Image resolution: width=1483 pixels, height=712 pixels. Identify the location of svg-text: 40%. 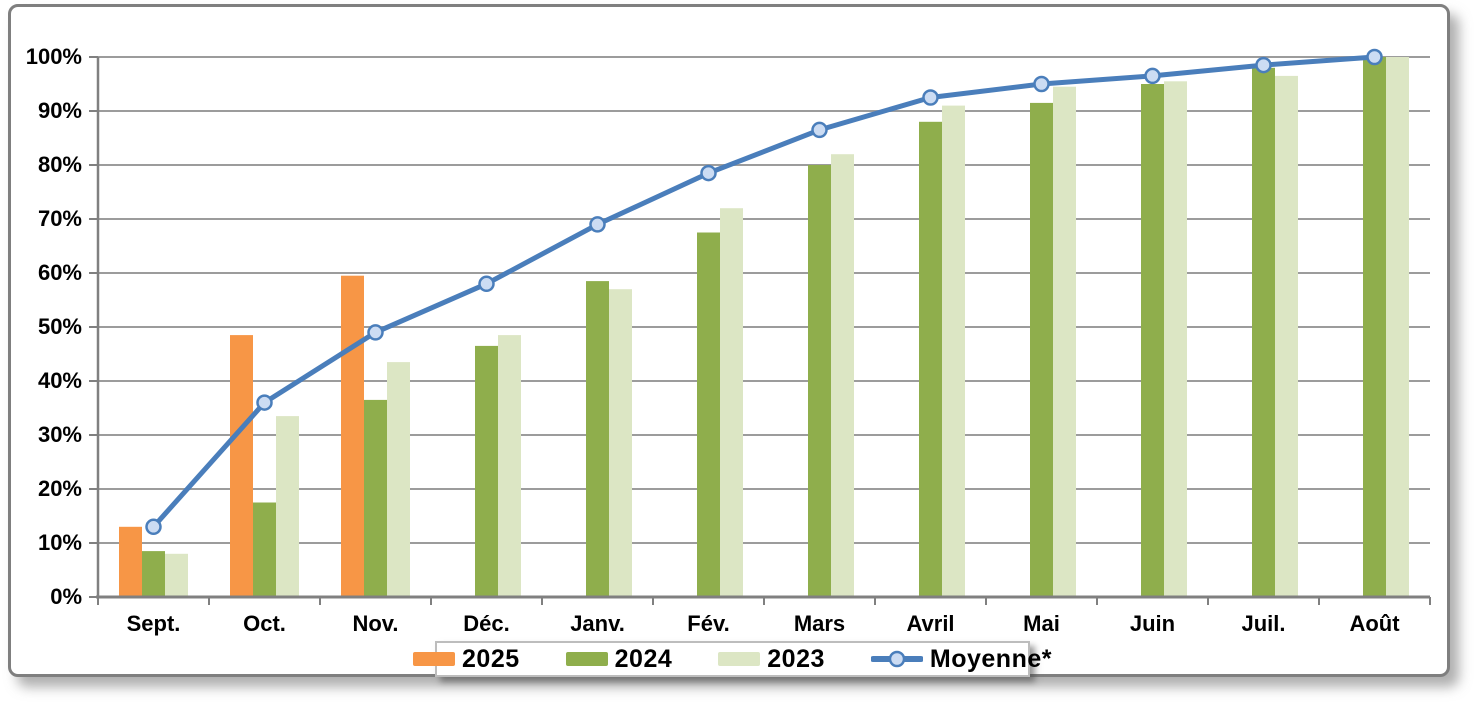
(60, 380).